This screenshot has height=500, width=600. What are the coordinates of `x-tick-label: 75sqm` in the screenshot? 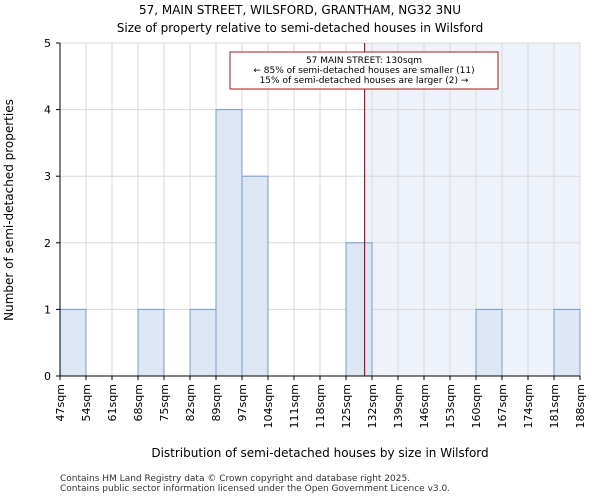 It's located at (164, 402).